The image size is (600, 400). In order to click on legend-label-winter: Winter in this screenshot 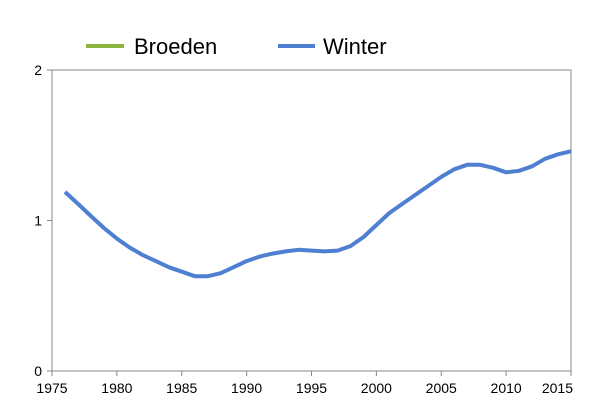, I will do `click(355, 46)`.